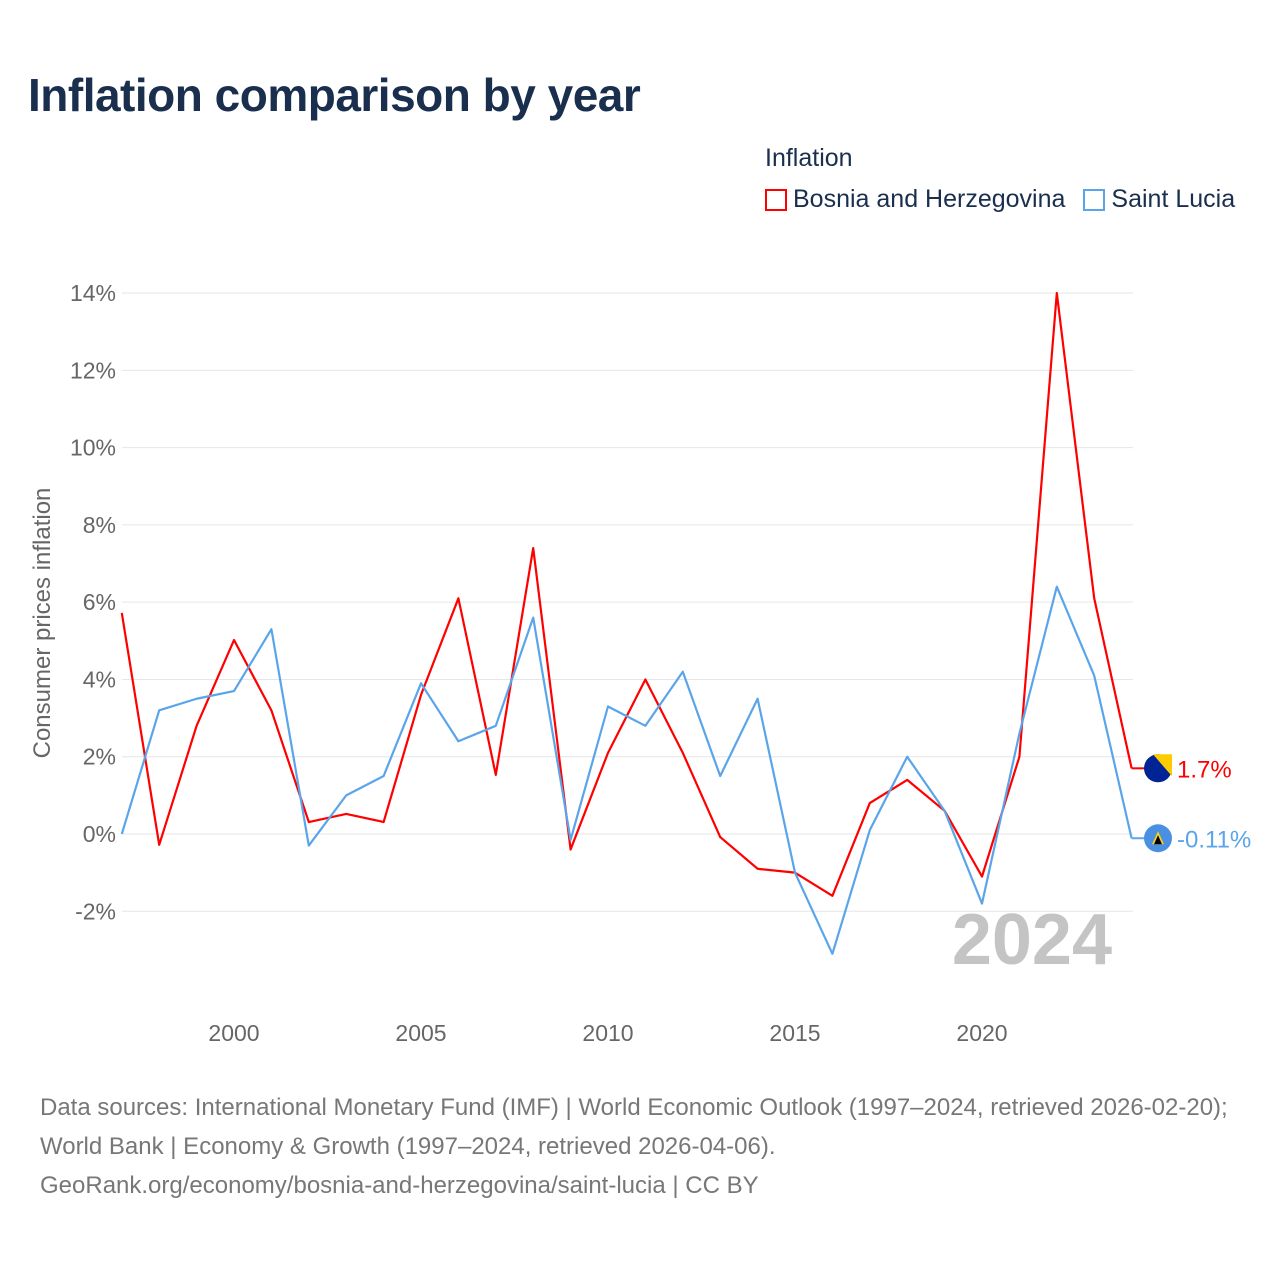 The height and width of the screenshot is (1280, 1280). What do you see at coordinates (99, 757) in the screenshot?
I see `y-tick-label: 2%` at bounding box center [99, 757].